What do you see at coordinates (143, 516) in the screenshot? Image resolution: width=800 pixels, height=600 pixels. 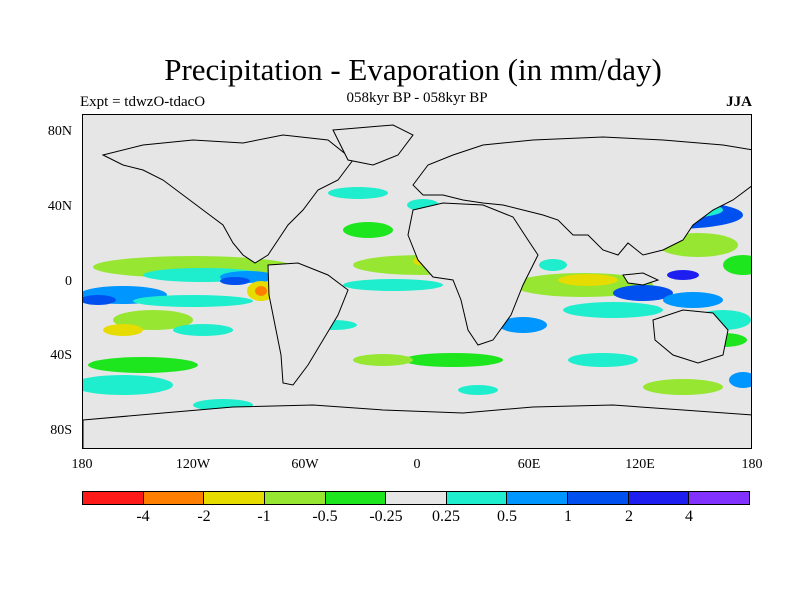 I see `colorbar-label: -4` at bounding box center [143, 516].